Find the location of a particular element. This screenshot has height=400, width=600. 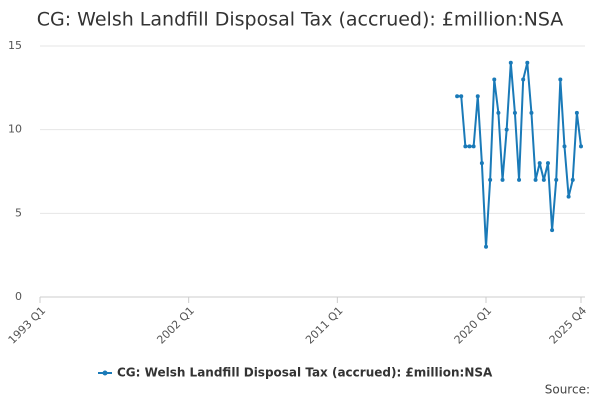

y-tick-label: 10 is located at coordinates (15, 129).